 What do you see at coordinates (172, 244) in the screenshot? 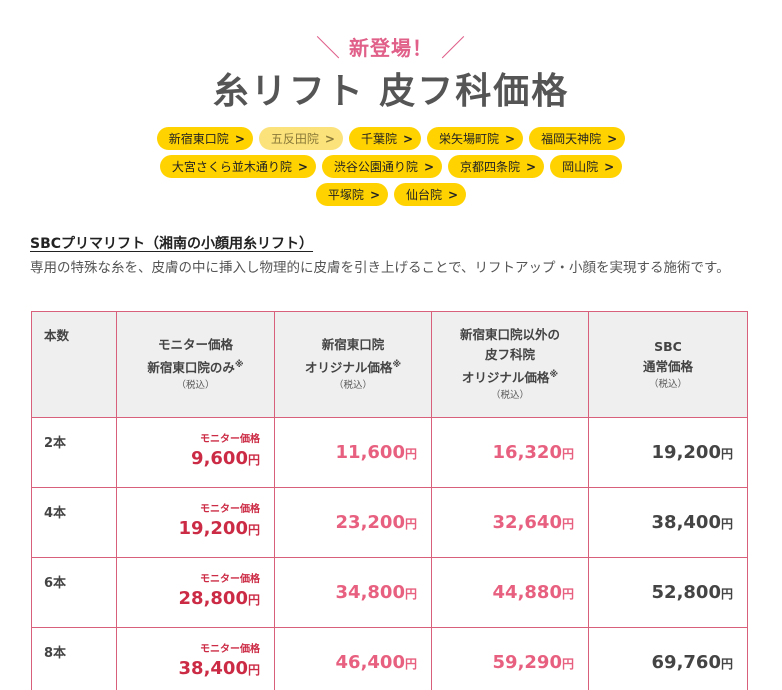
I see `section-title: SBCプリマリフト（湘南の小顔用糸リフト）` at bounding box center [172, 244].